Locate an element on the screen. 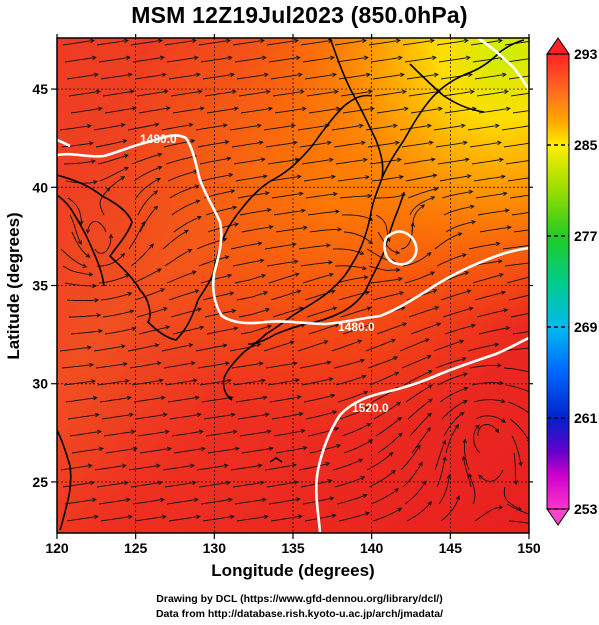  contour-label-1480-south: 1480.0 is located at coordinates (356, 327).